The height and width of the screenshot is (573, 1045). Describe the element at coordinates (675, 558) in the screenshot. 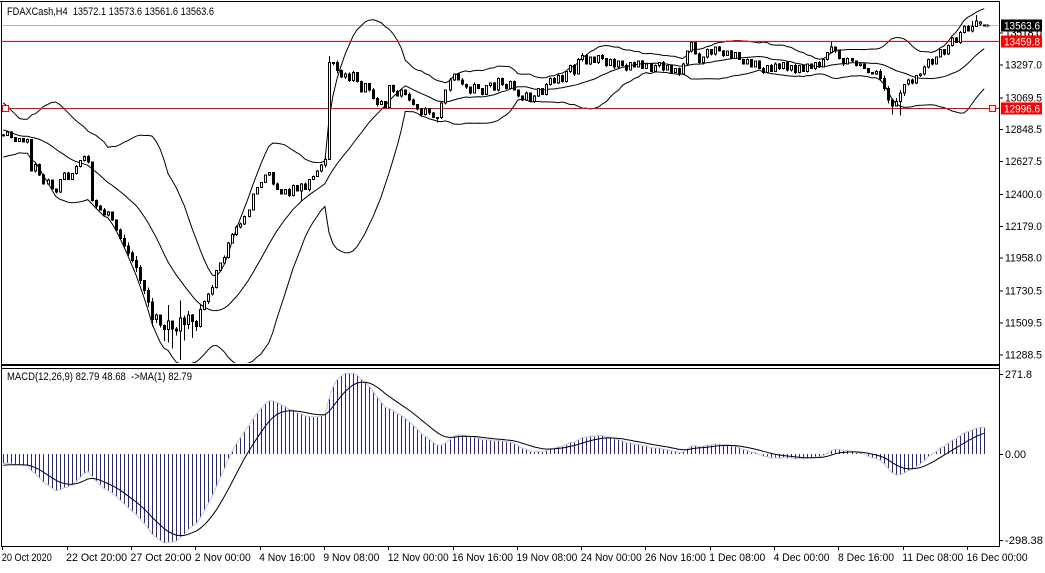

I see `svg-text: 26 Nov 16:00` at that location.